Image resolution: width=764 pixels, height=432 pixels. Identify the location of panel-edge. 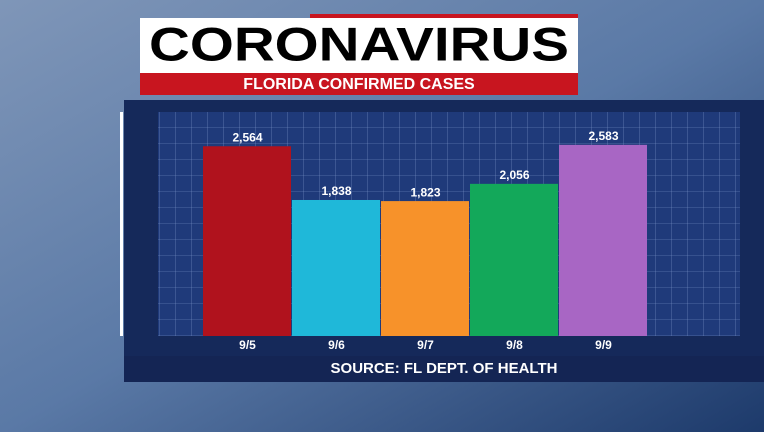
(121, 224).